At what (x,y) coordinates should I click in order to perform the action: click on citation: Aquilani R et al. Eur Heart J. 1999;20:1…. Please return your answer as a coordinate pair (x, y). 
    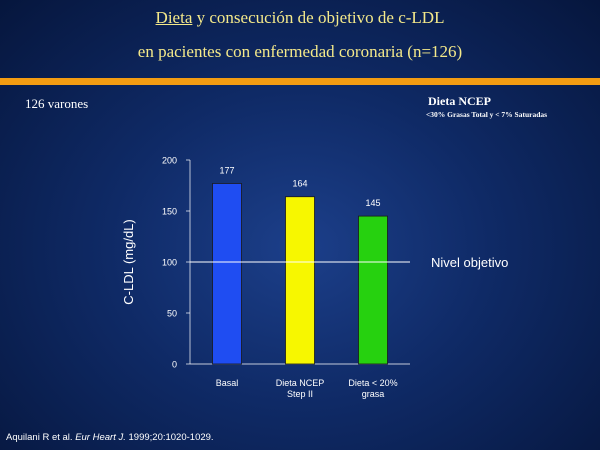
    Looking at the image, I should click on (110, 437).